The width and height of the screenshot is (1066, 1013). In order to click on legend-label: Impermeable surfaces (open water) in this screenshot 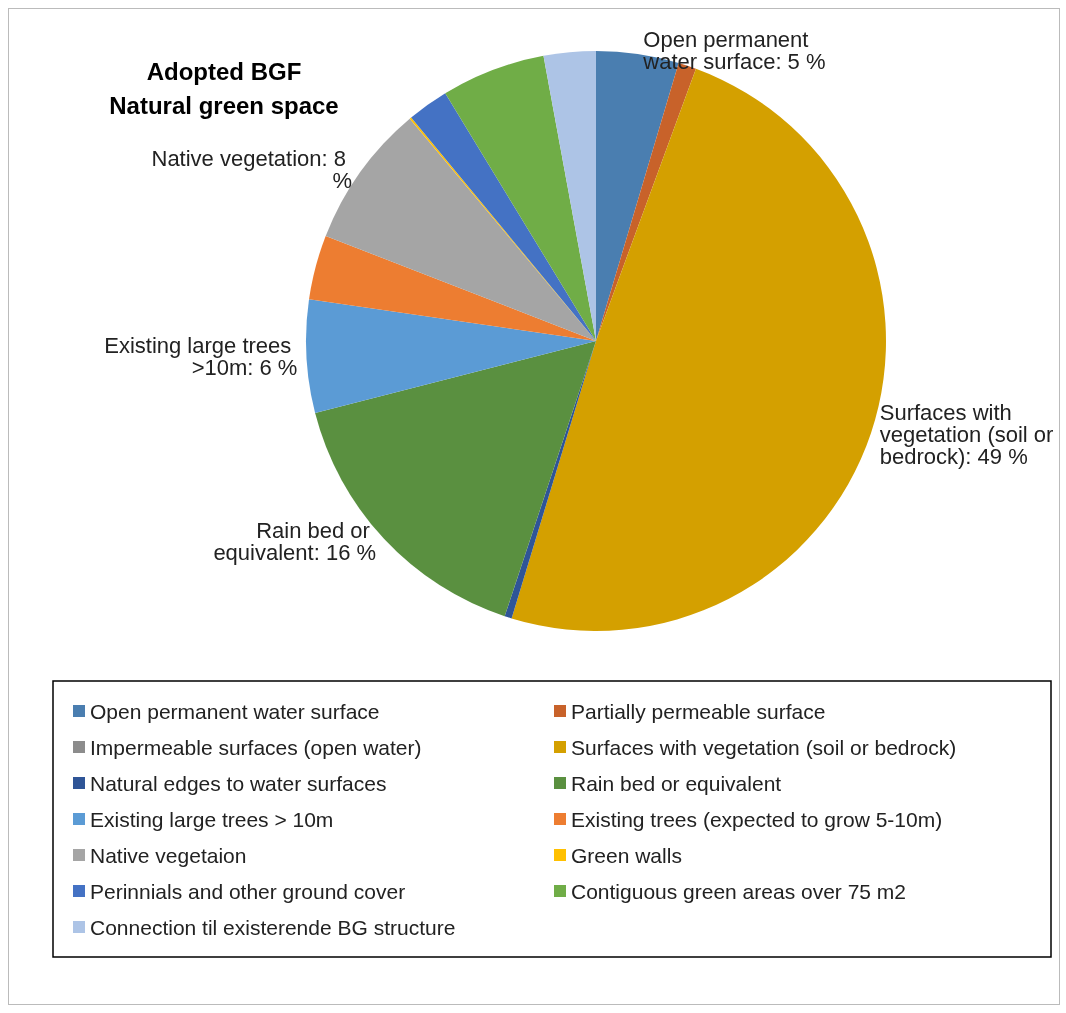, I will do `click(256, 747)`.